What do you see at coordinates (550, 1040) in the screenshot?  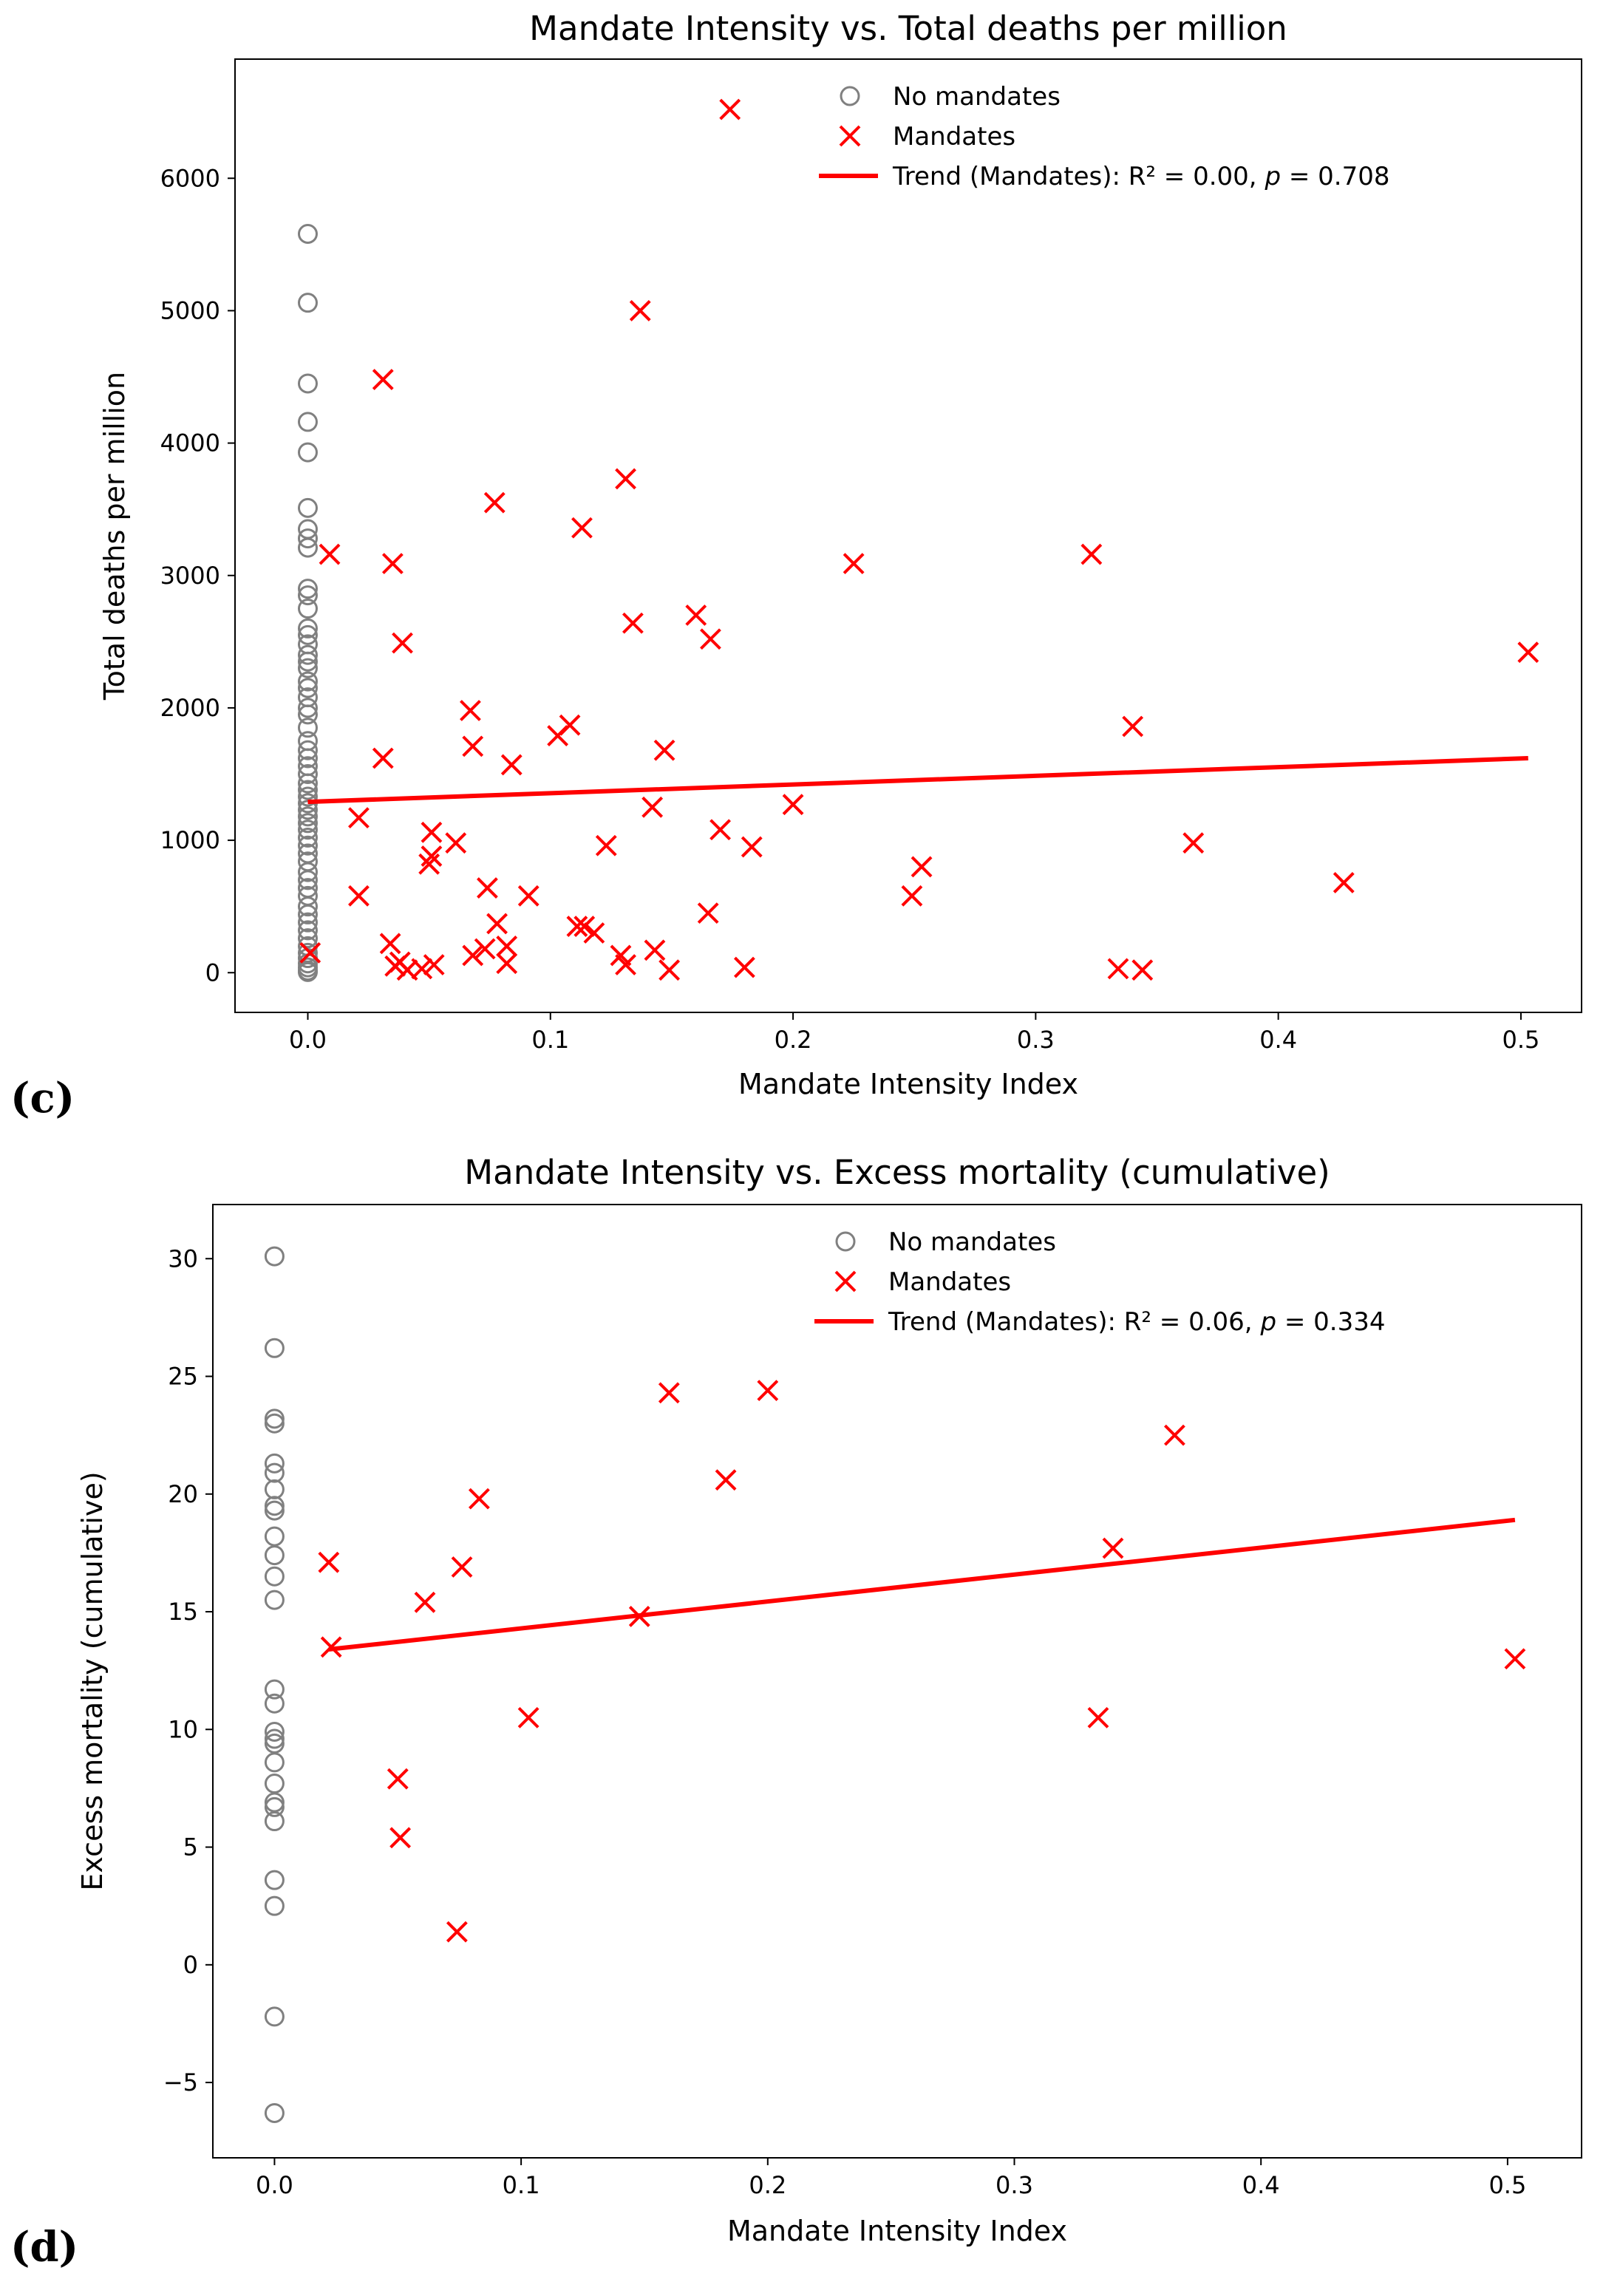 I see `x-tick-label: 0.1` at bounding box center [550, 1040].